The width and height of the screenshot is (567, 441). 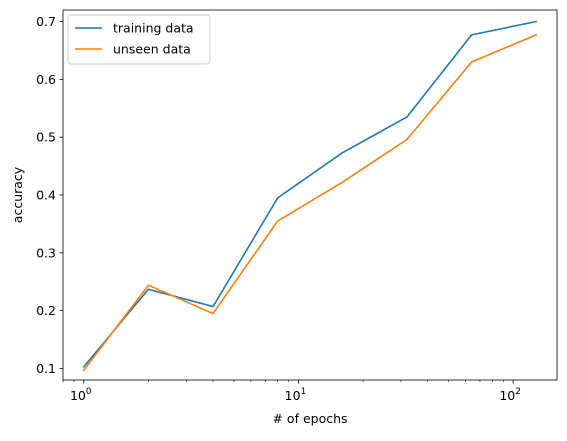 I want to click on y-axis-label: accuracy, so click(x=17, y=194).